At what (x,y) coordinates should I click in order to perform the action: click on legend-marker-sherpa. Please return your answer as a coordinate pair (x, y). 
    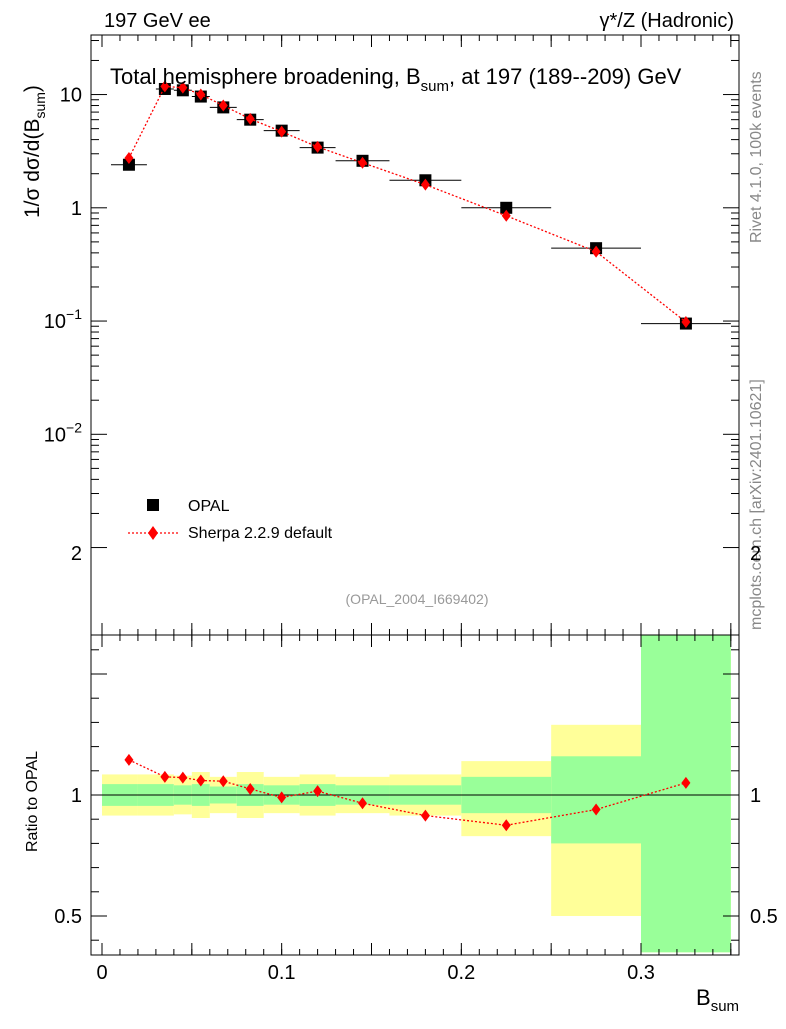
    Looking at the image, I should click on (153, 533).